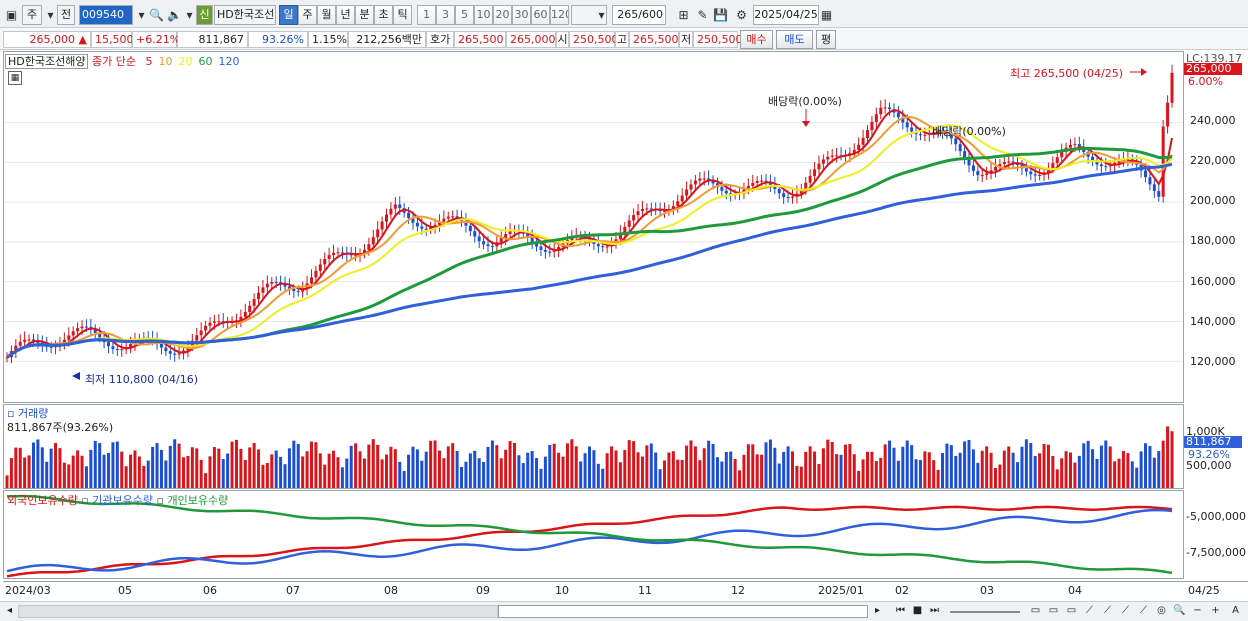  What do you see at coordinates (639, 15) in the screenshot?
I see `count-input: 265/600` at bounding box center [639, 15].